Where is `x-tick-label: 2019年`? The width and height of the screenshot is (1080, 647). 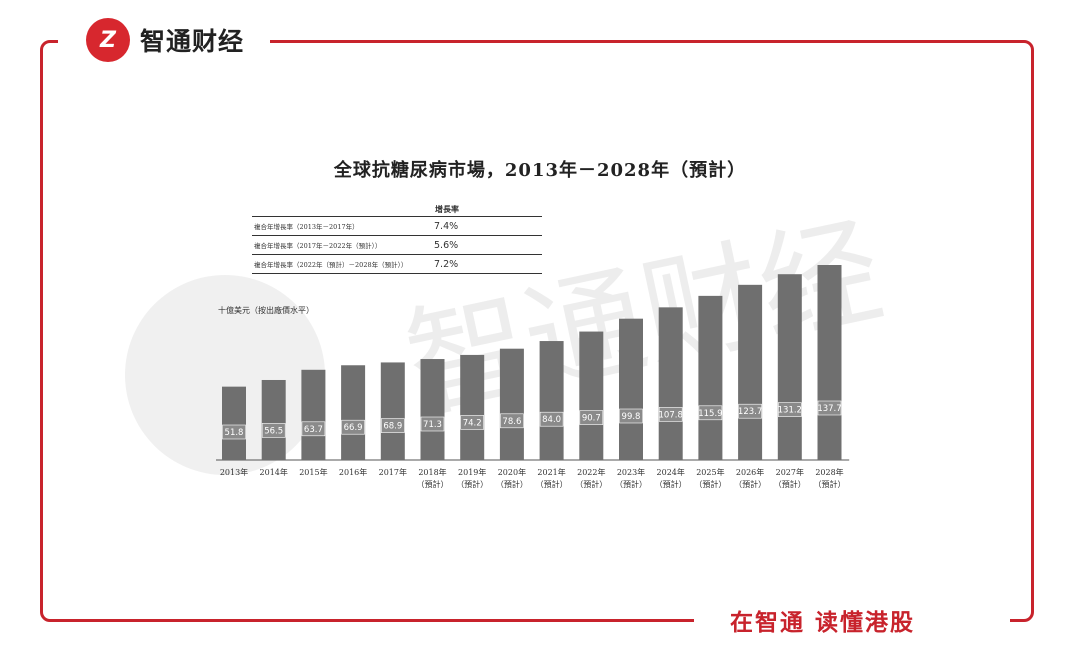
x-tick-label: 2019年 is located at coordinates (472, 472).